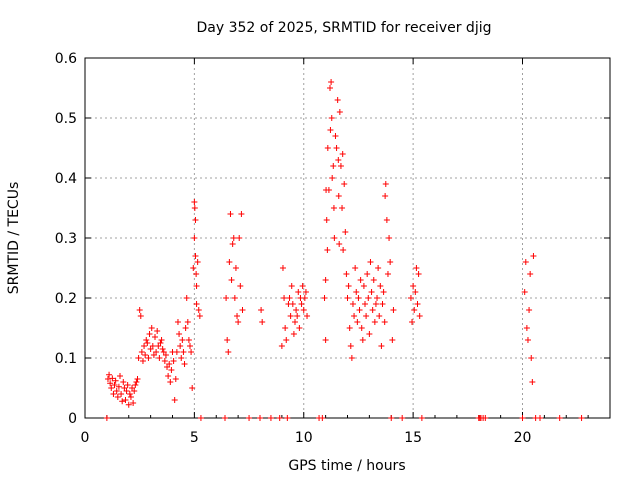  Describe the element at coordinates (304, 438) in the screenshot. I see `x-tick-label: 10` at that location.